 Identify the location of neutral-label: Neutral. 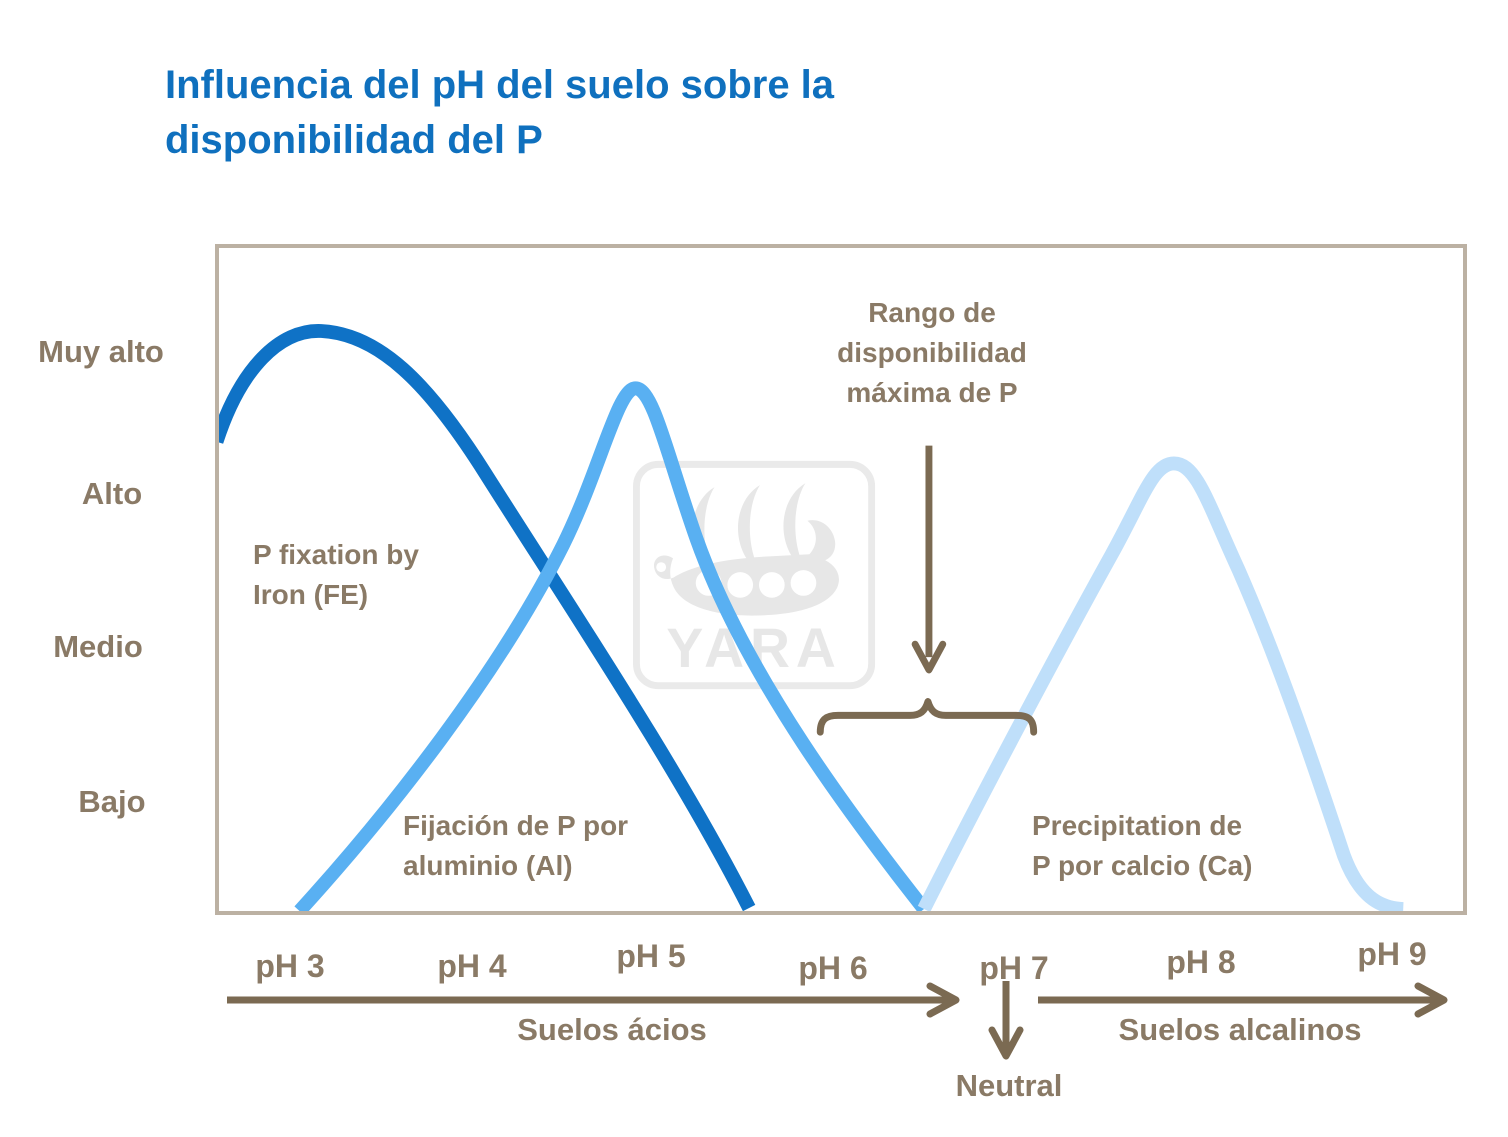
(1009, 1085).